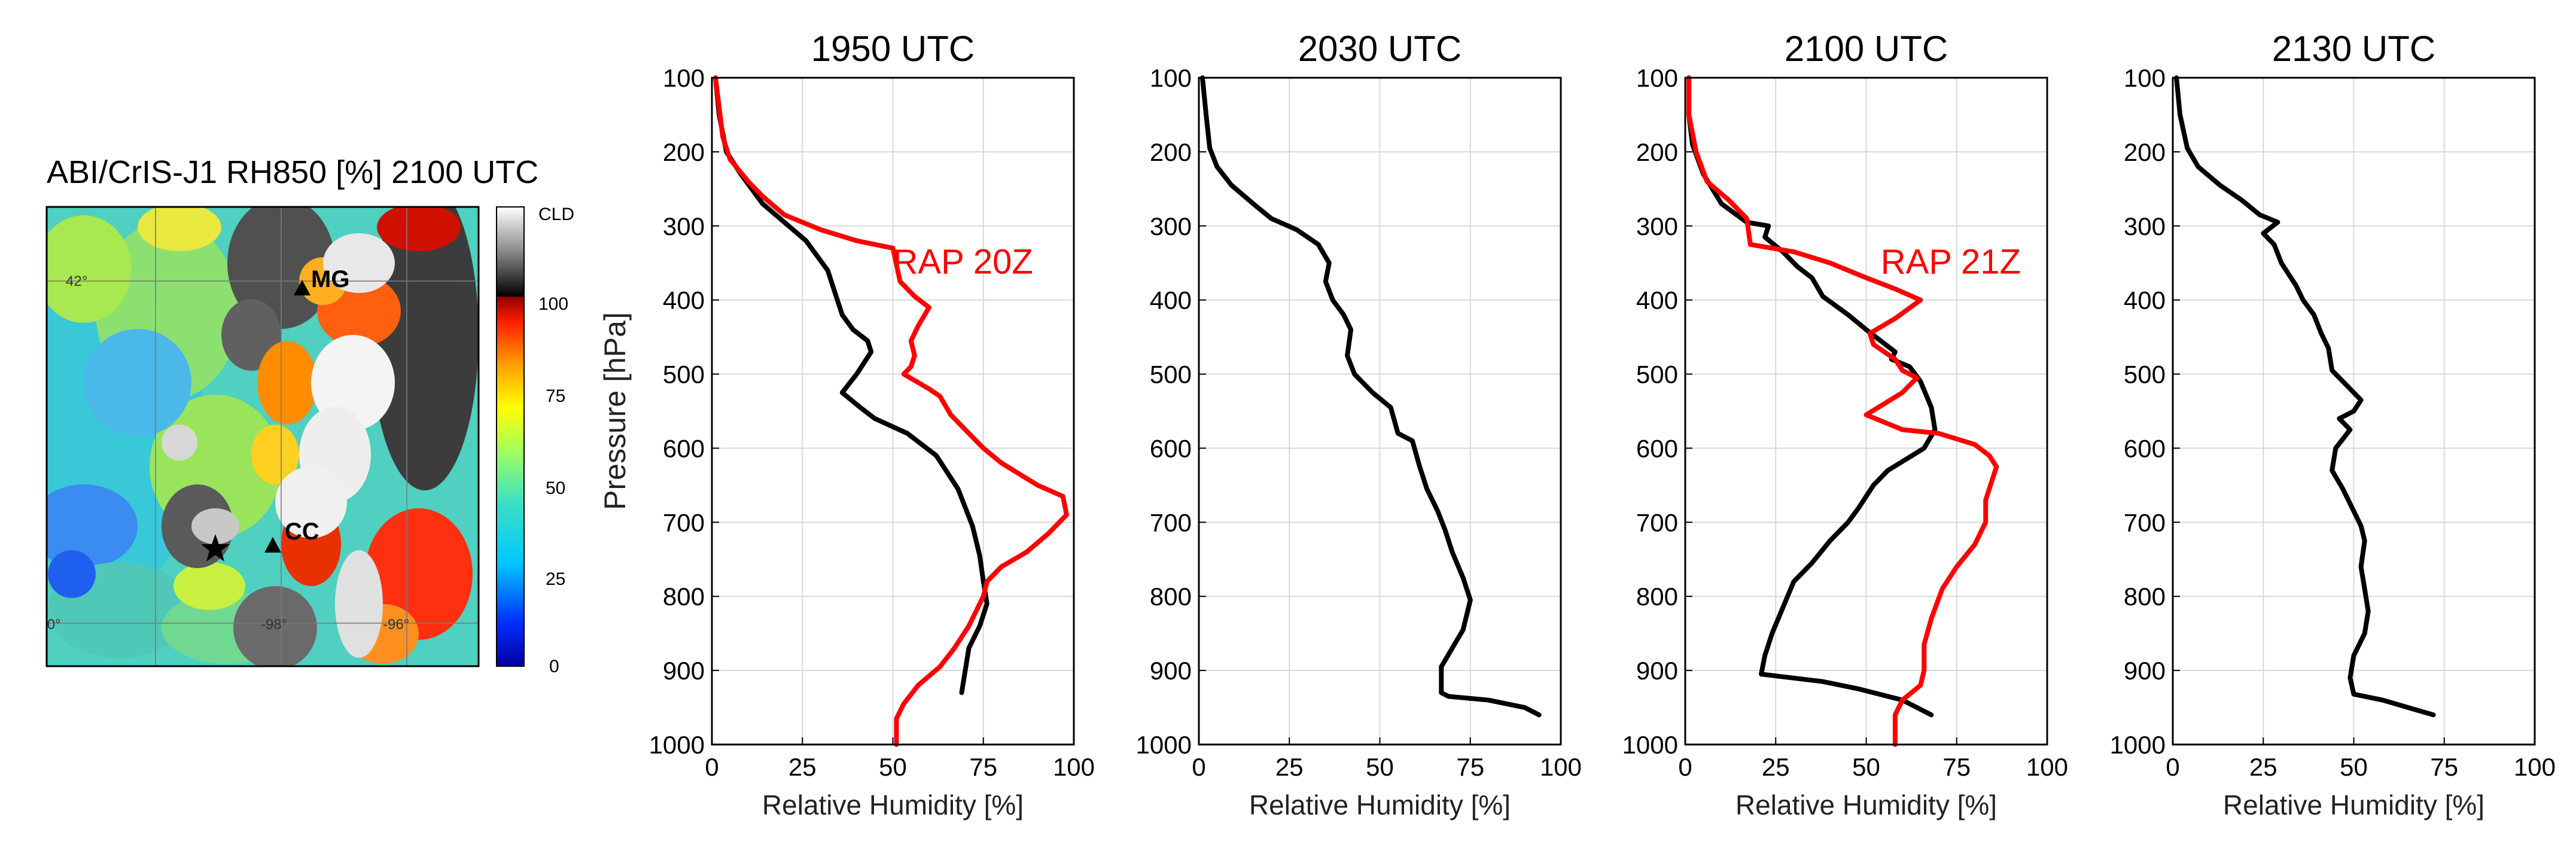 This screenshot has width=2576, height=845. I want to click on colorbar-cld-label: CLD, so click(556, 214).